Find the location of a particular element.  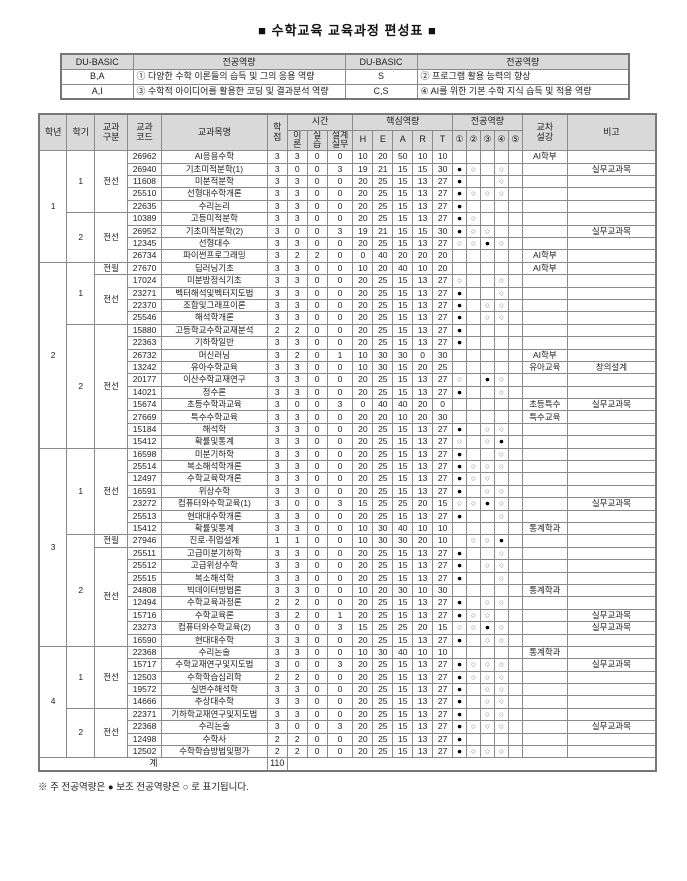

group-major-competency: 전공역량 is located at coordinates (487, 122).